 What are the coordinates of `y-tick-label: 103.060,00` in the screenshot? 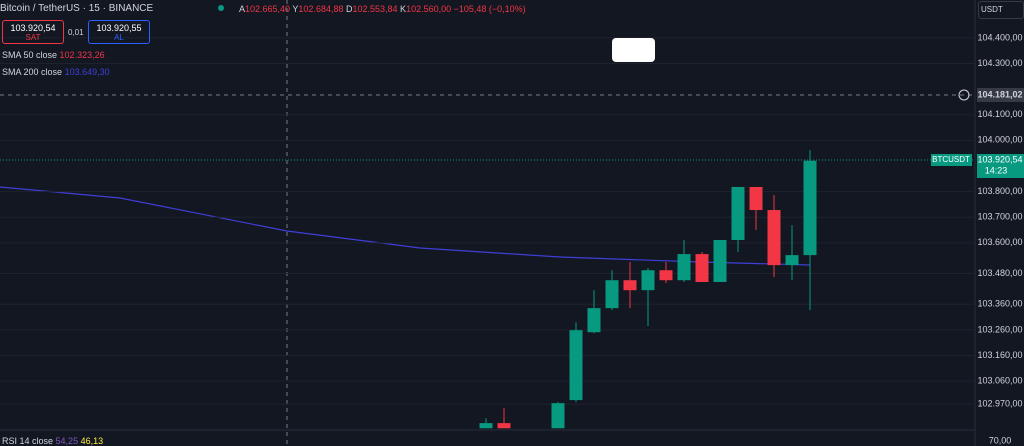 It's located at (999, 381).